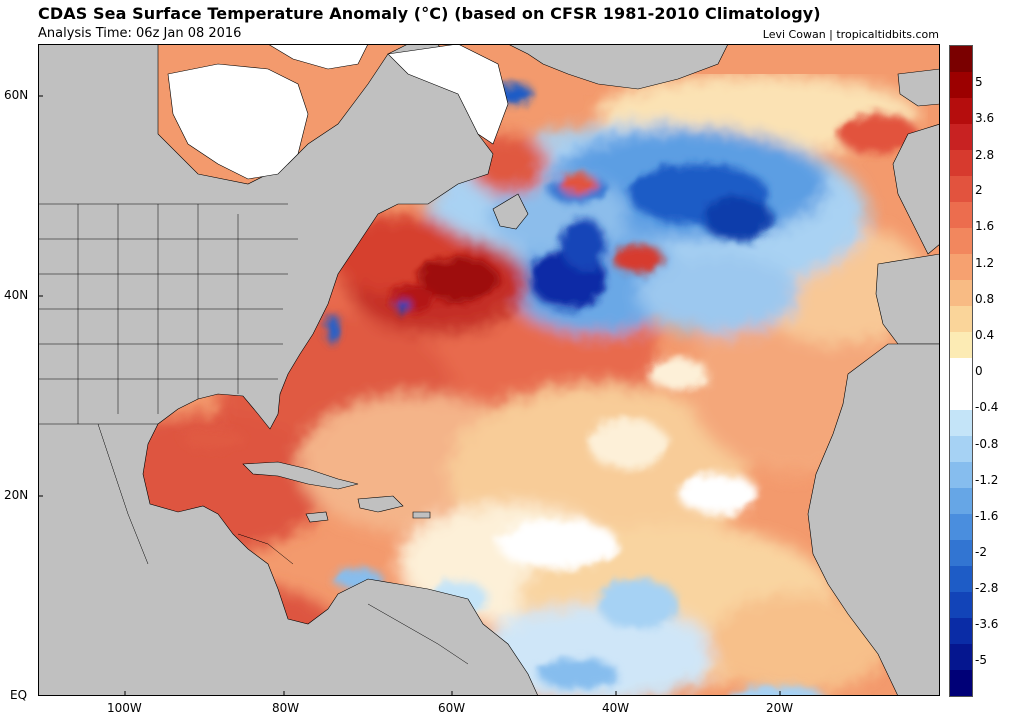  What do you see at coordinates (318, 57) in the screenshot?
I see `baffin-ice` at bounding box center [318, 57].